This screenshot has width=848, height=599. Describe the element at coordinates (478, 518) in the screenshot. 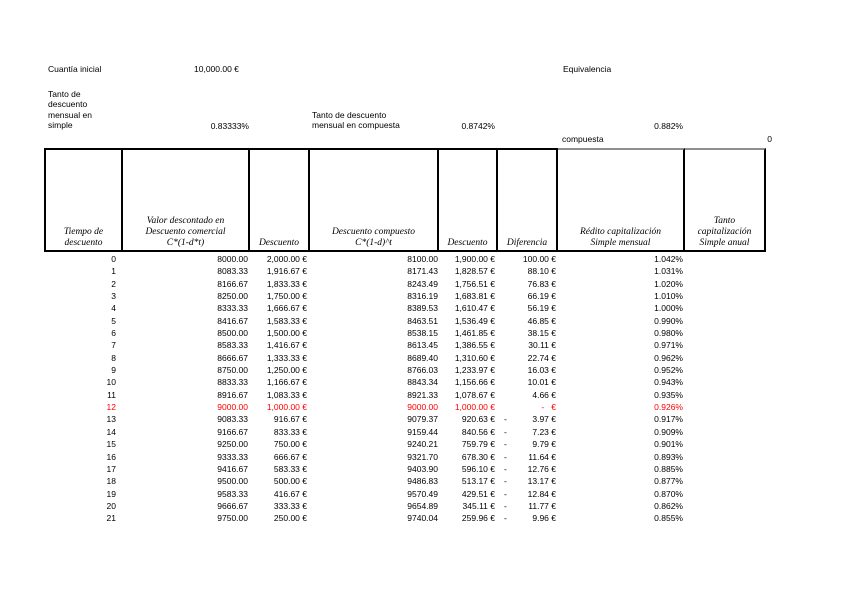

I see `cell-descuento-compuesto: 259.96 €` at that location.